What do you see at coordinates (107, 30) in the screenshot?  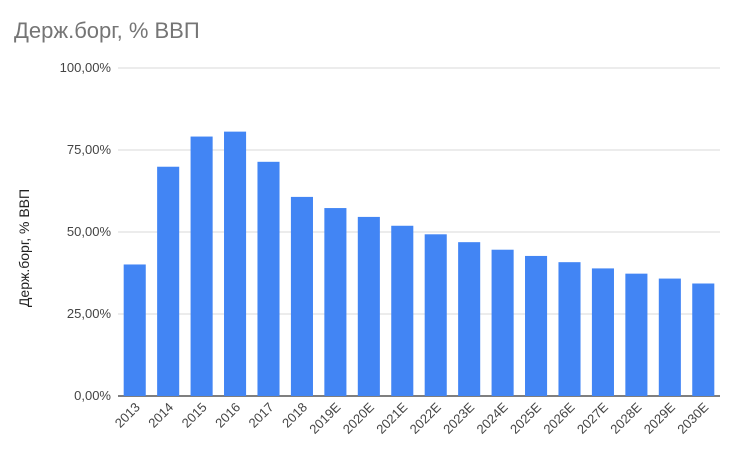 I see `chart-title: Держ.борг, % ВВП` at bounding box center [107, 30].